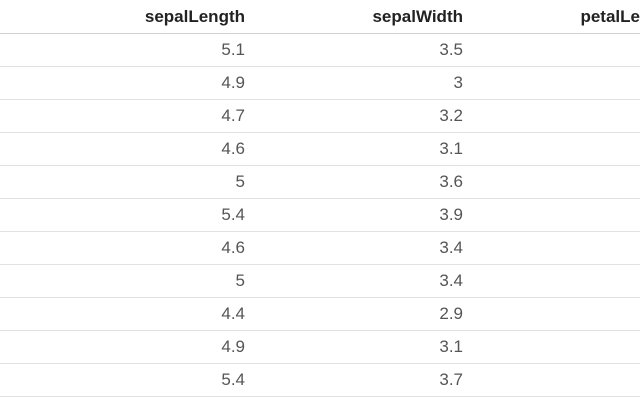 Image resolution: width=640 pixels, height=400 pixels. I want to click on table-cell: 2.9, so click(451, 313).